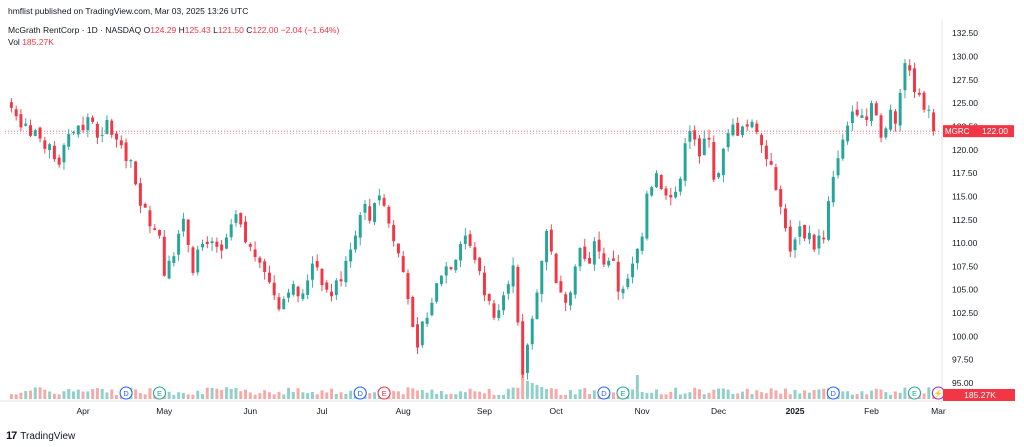 This screenshot has height=447, width=1024. Describe the element at coordinates (384, 393) in the screenshot. I see `event-label: E` at that location.